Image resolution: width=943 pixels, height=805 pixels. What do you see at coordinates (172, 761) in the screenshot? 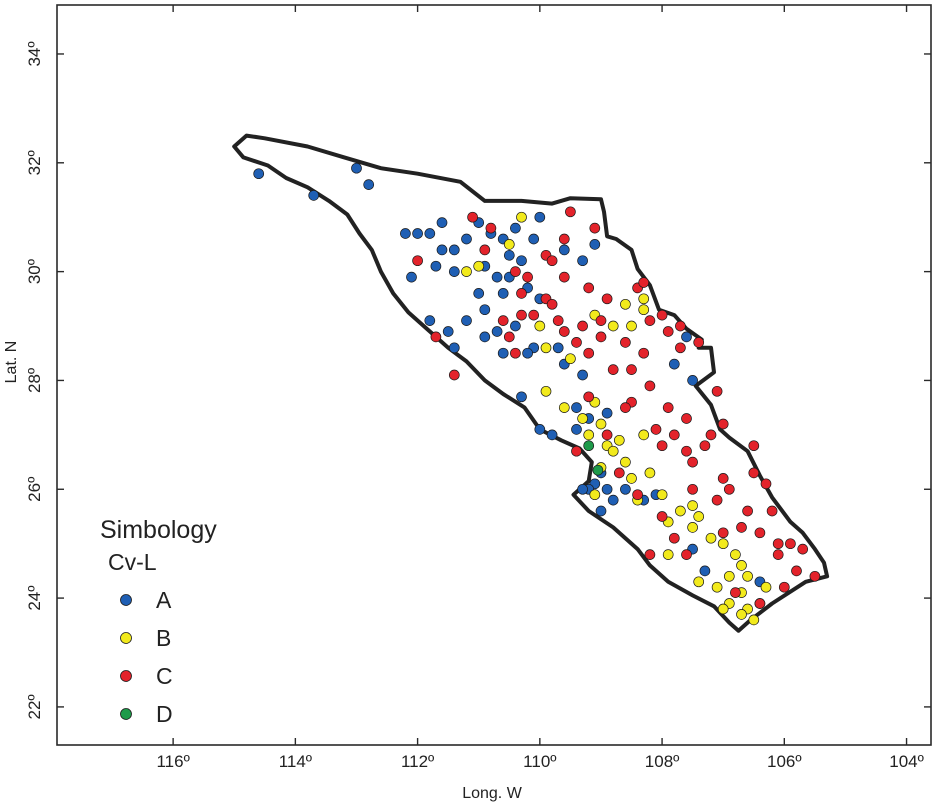
I see `x-tick-label: 116º` at bounding box center [172, 761].